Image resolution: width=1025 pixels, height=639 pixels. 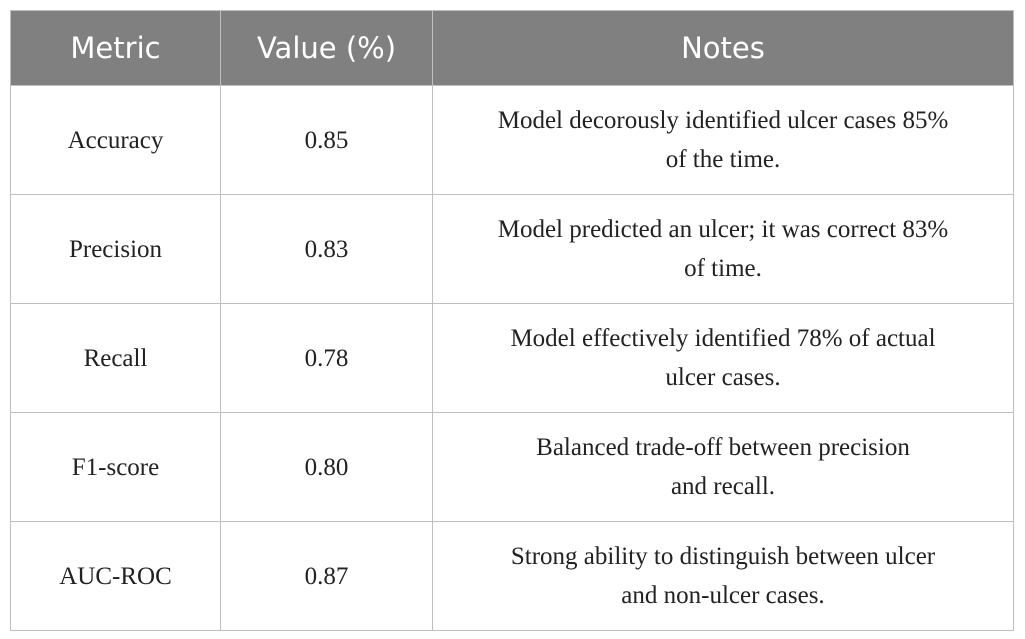 What do you see at coordinates (115, 576) in the screenshot?
I see `metric-cell: AUC-ROC` at bounding box center [115, 576].